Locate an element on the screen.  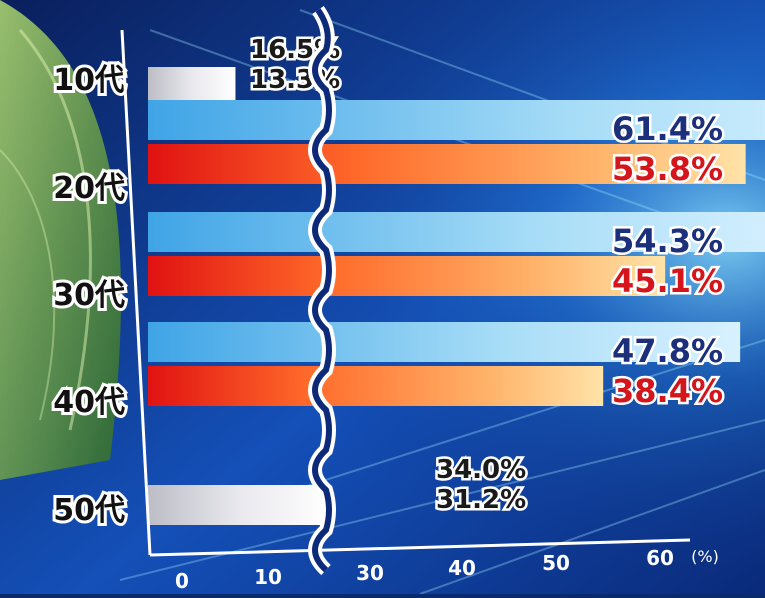
x-tick-label: 30 is located at coordinates (370, 573).